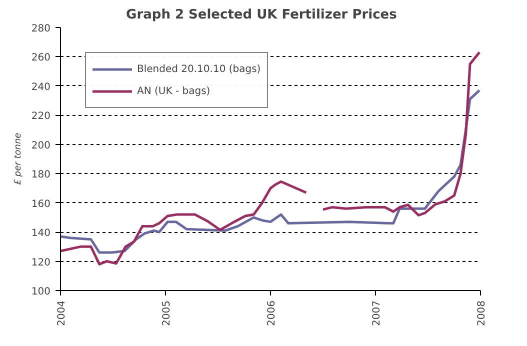  I want to click on y-axis-title: £ per tonne, so click(18, 159).